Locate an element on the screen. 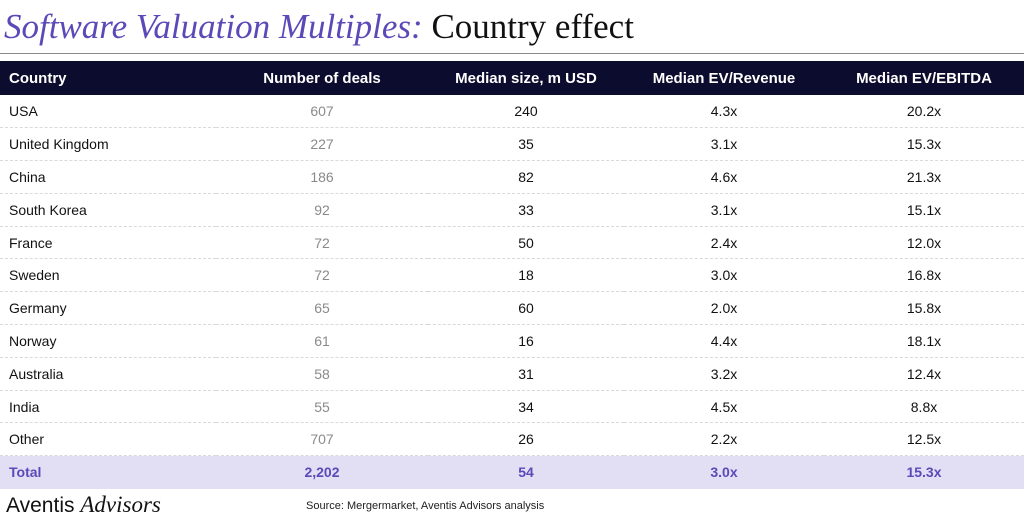  column-header: Number of deals is located at coordinates (322, 78).